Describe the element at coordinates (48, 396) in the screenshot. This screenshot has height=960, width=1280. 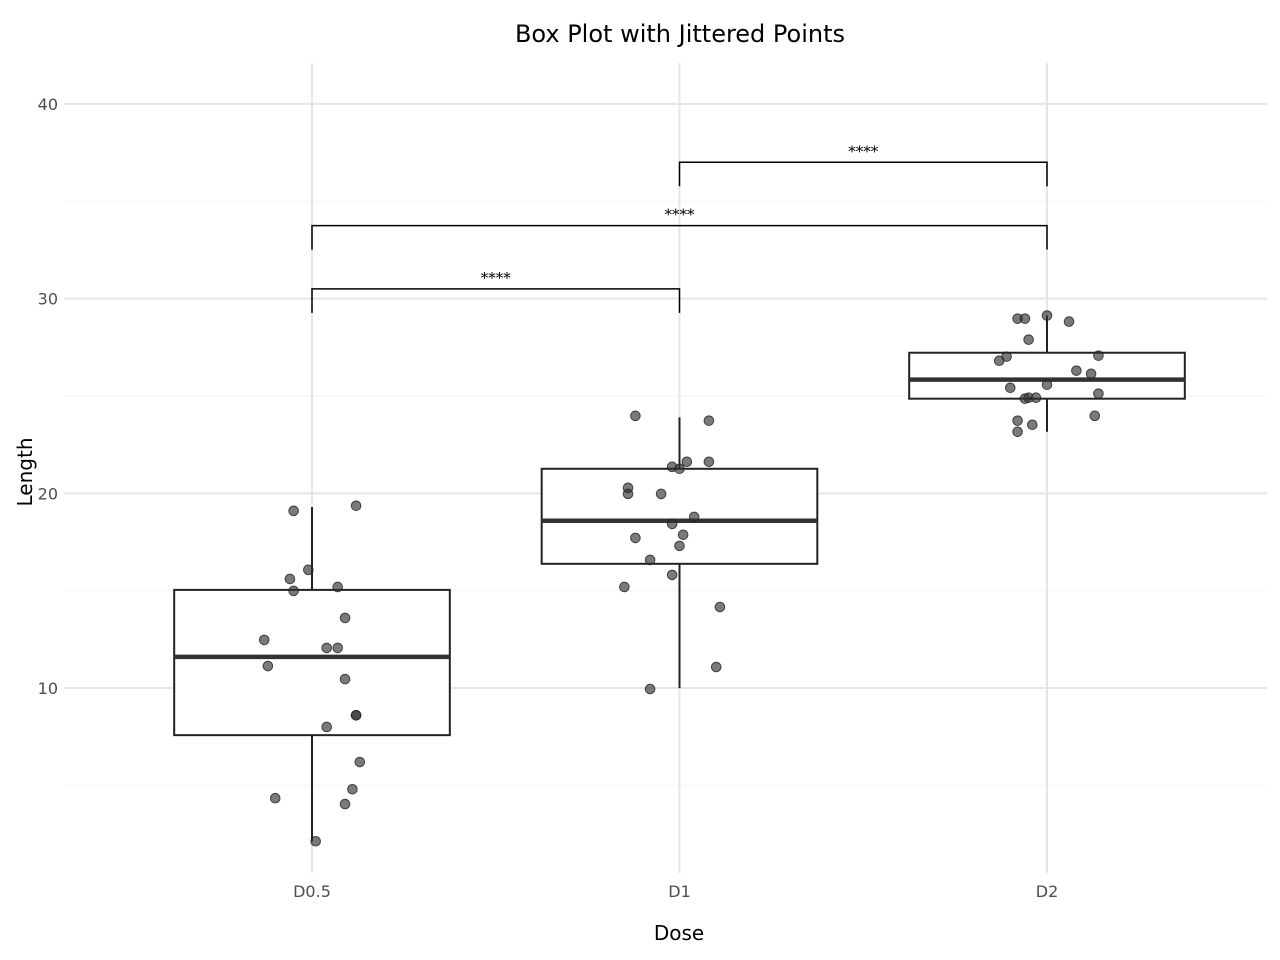
I see `y-axis-ticks: 10 20 30 40` at that location.